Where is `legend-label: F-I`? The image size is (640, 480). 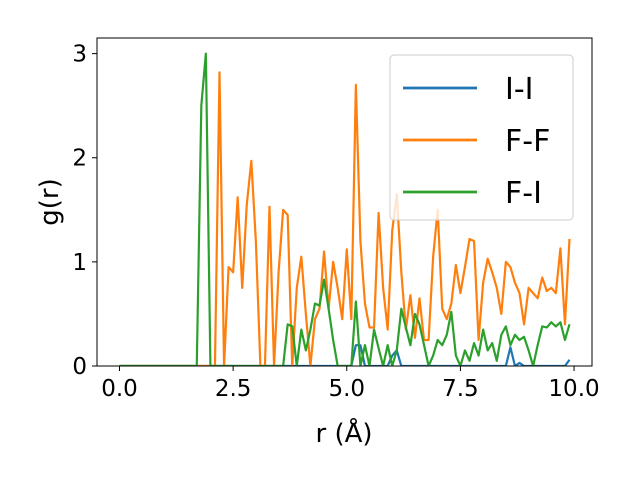 legend-label: F-I is located at coordinates (523, 193).